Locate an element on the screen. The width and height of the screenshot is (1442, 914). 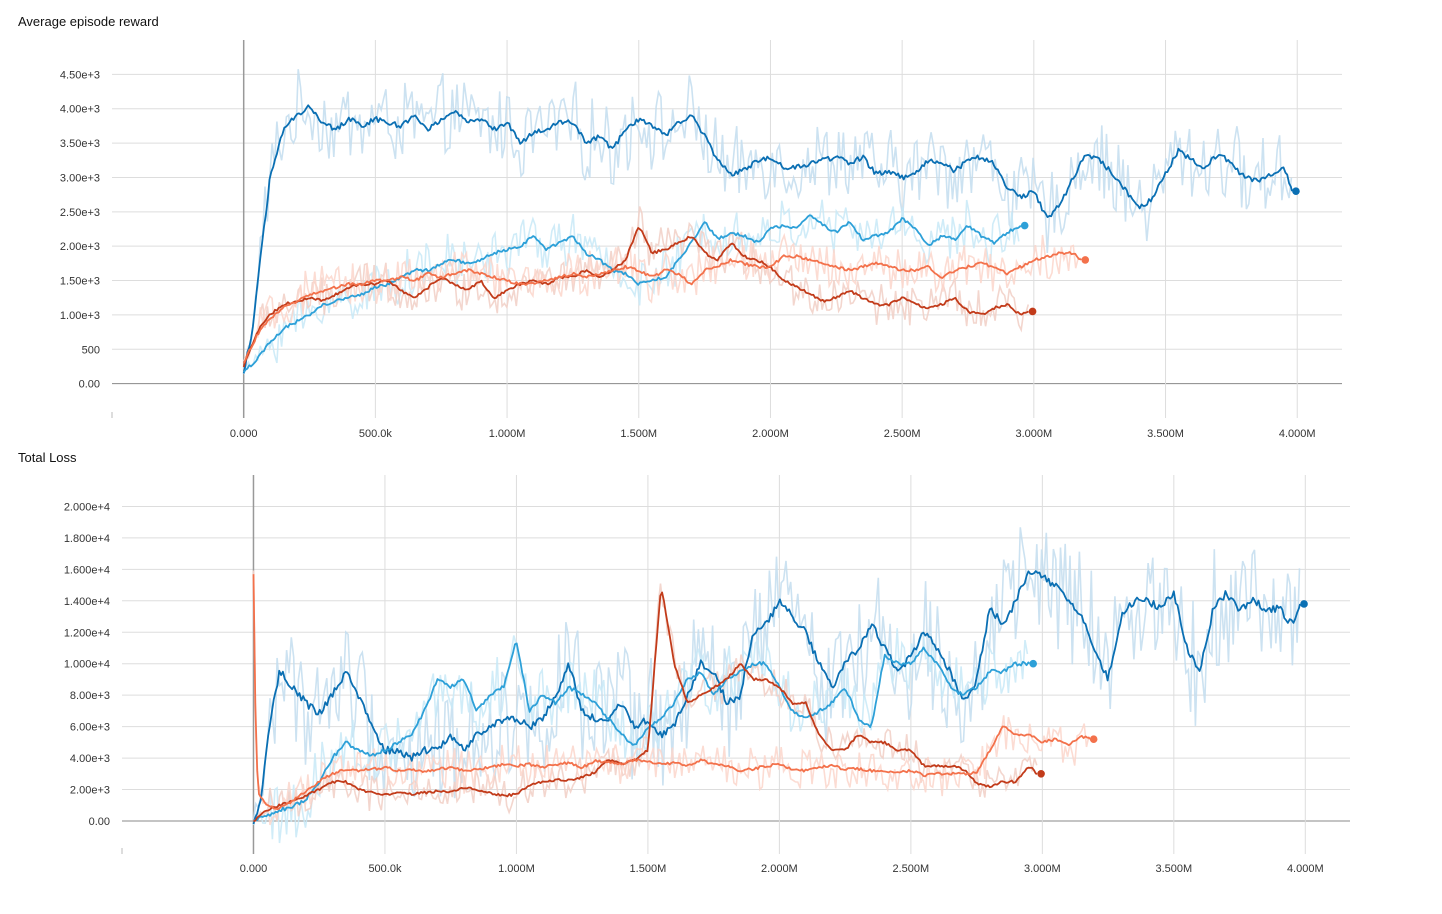
y-tick-label: 3.00e+3 is located at coordinates (80, 178).